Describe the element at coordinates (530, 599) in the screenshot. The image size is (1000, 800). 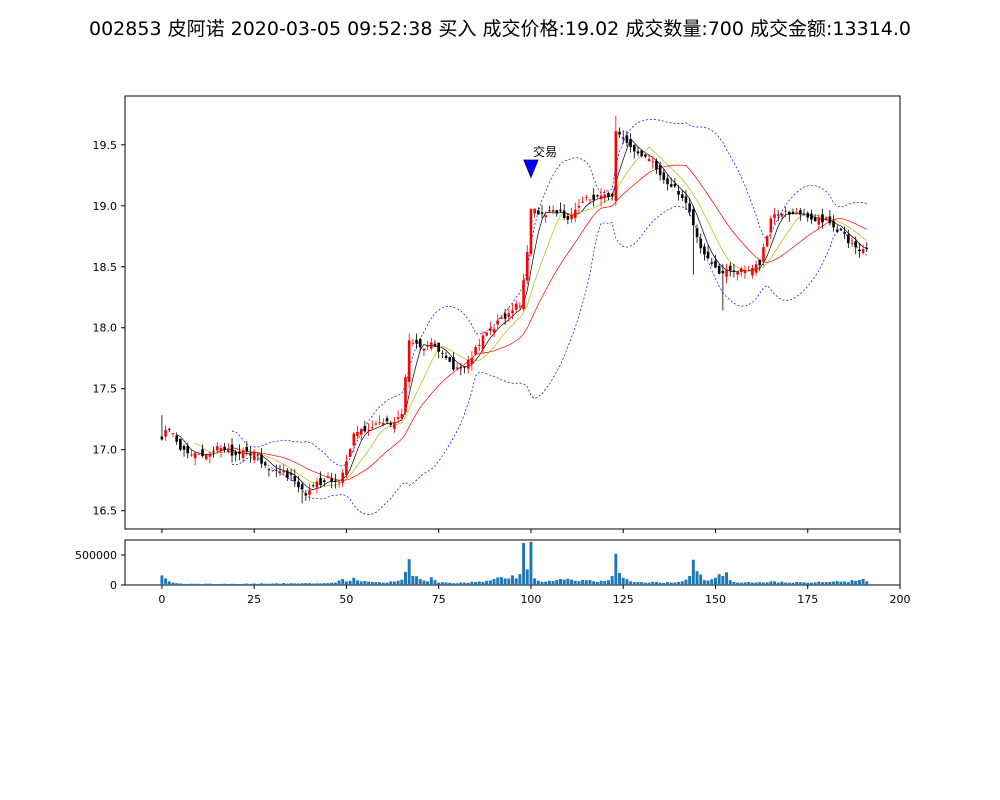
I see `volume-x-tick-label: 100` at that location.